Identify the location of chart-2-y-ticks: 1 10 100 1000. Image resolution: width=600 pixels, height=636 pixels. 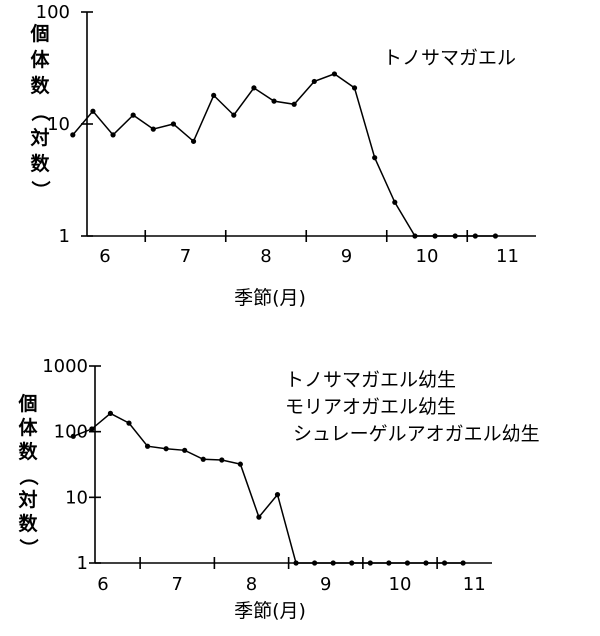
(71, 465).